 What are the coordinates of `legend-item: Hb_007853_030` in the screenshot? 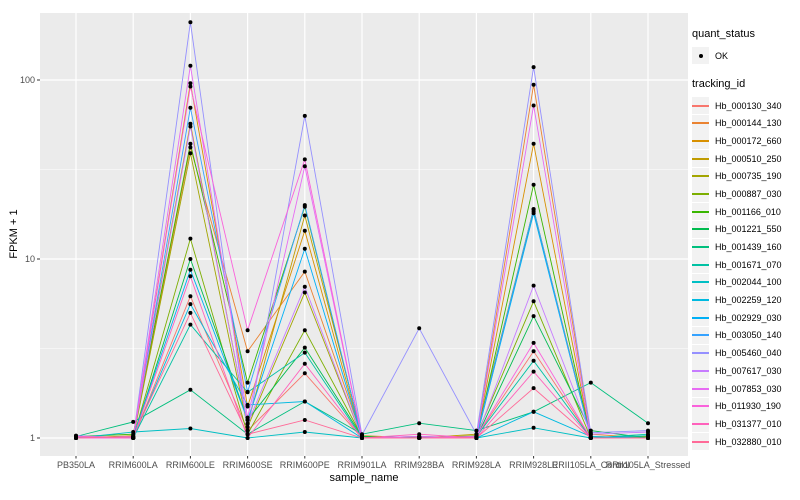 It's located at (745, 389).